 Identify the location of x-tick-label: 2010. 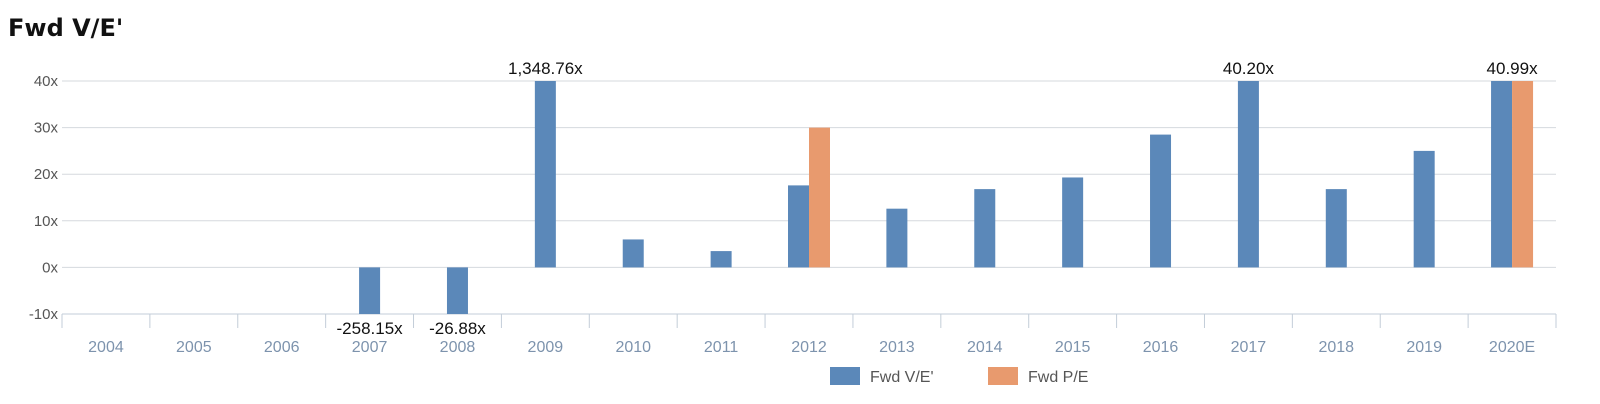
(633, 347).